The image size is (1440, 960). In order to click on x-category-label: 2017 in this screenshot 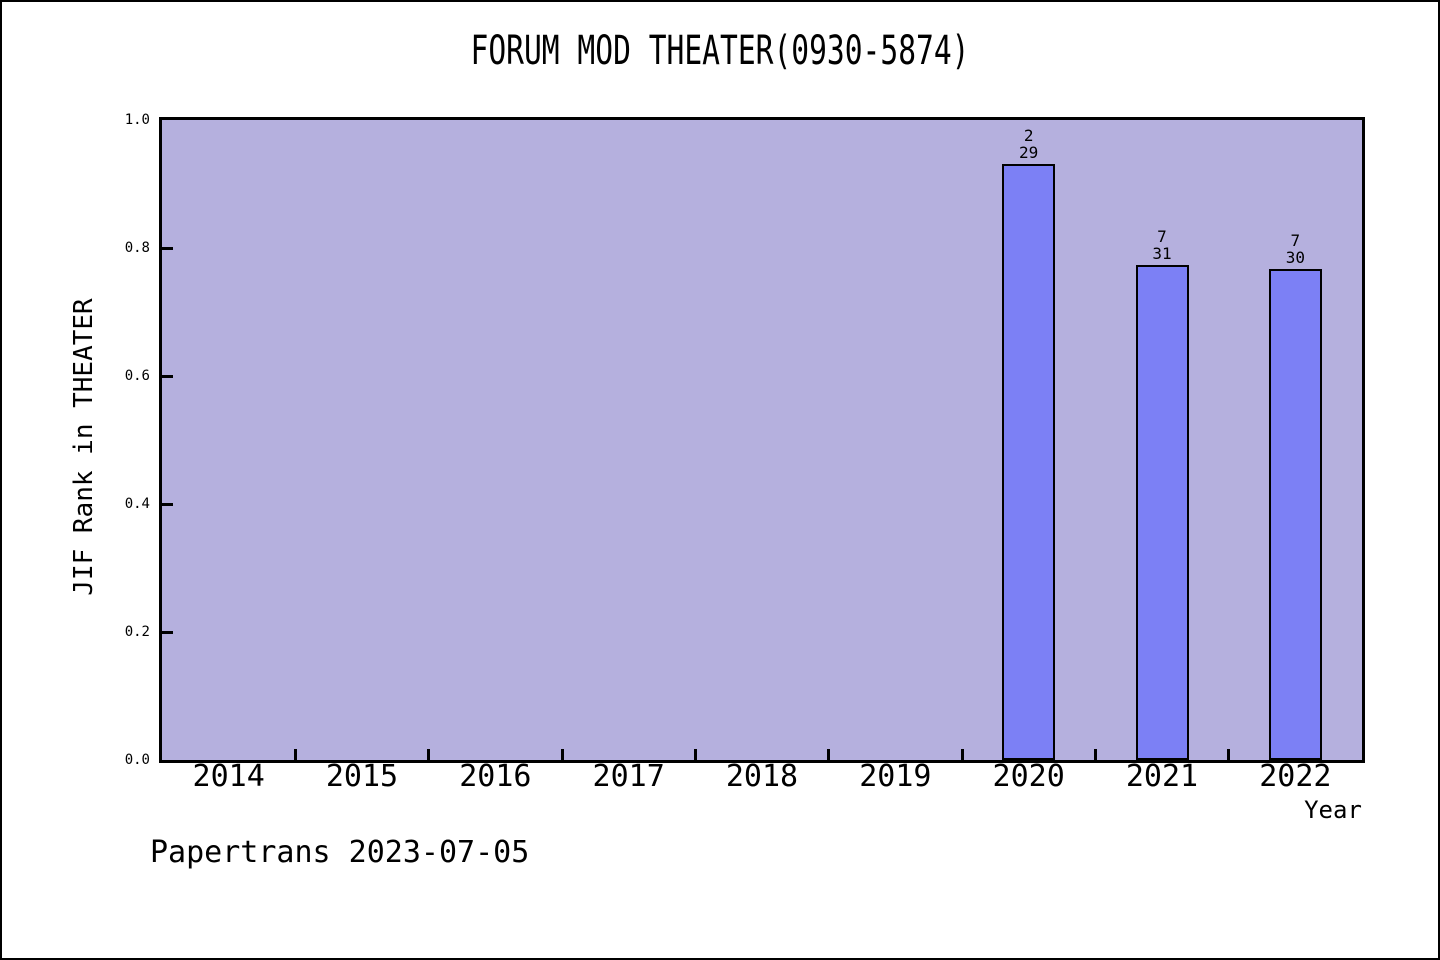, I will do `click(628, 776)`.